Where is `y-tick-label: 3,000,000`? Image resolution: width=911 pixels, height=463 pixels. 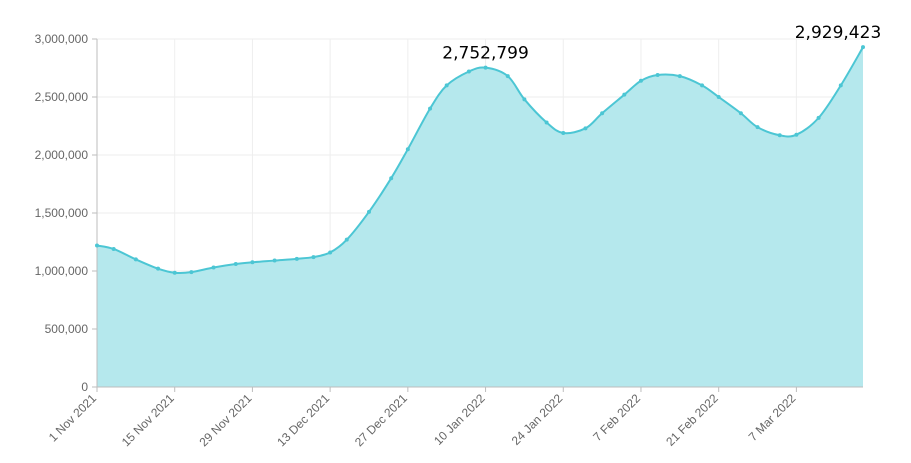
y-tick-label: 3,000,000 is located at coordinates (62, 39).